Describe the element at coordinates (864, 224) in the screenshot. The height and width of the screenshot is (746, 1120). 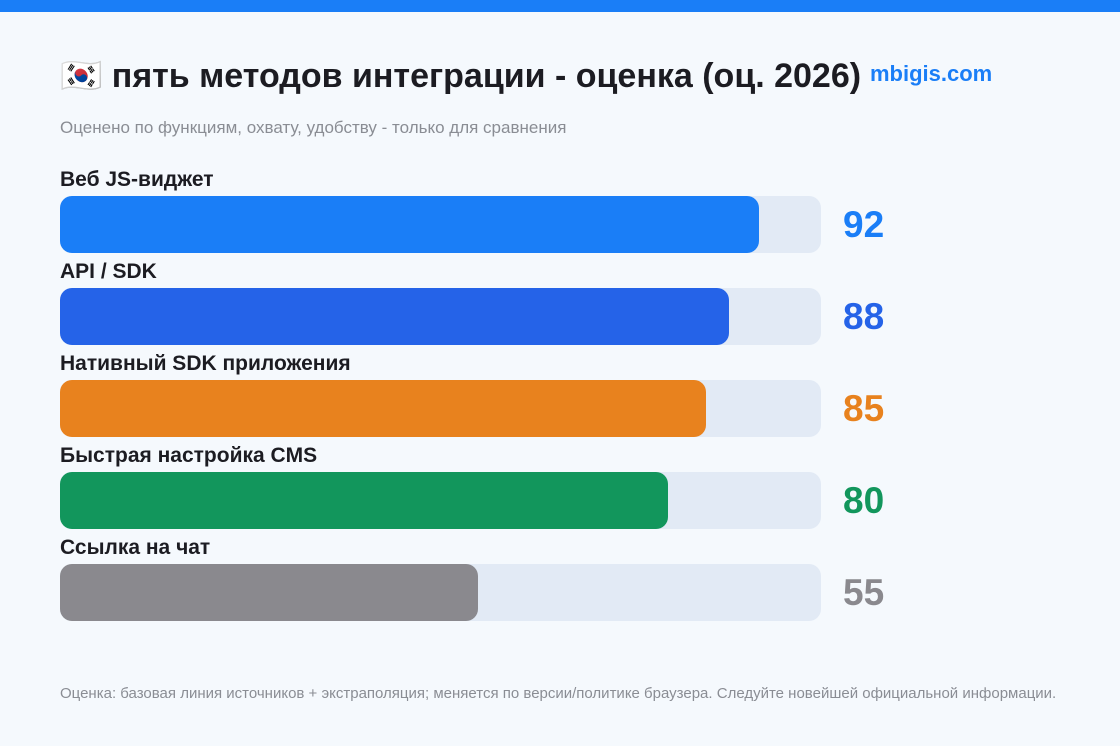
I see `bar-value-label: 92` at that location.